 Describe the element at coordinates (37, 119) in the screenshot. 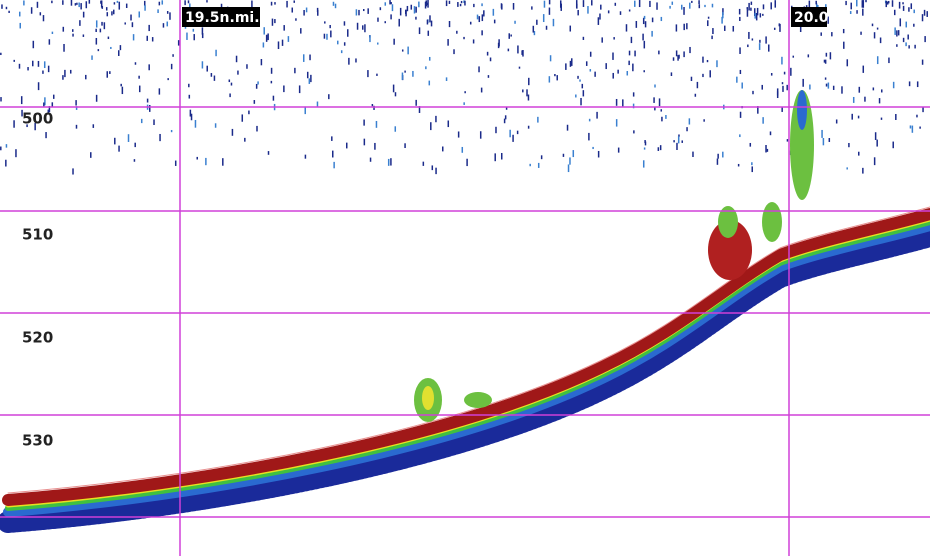

I see `depth-label: 500` at that location.